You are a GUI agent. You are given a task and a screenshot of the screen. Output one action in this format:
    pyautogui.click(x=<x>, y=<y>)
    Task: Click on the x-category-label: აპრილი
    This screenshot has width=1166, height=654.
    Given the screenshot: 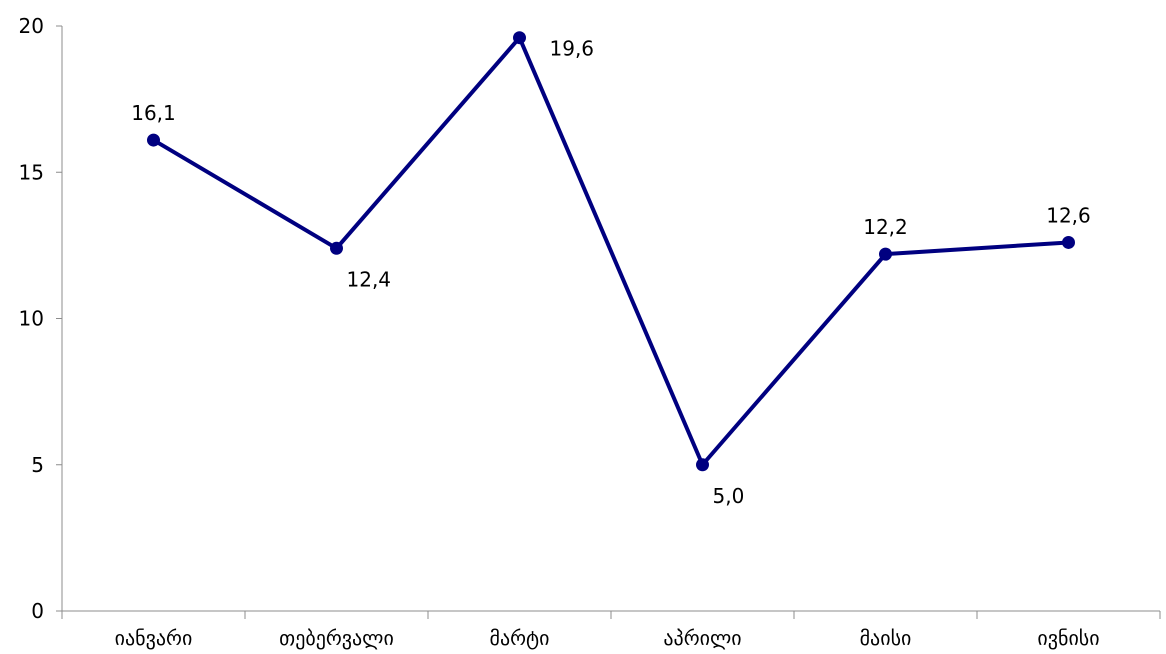 What is the action you would take?
    pyautogui.click(x=702, y=638)
    